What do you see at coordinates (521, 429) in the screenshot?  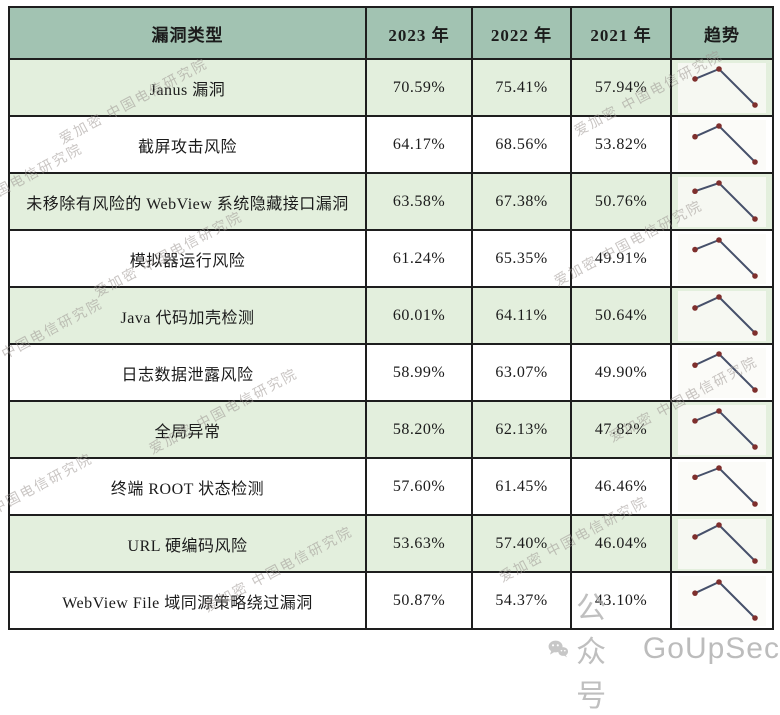 I see `pct-2022-cell: 62.13%` at bounding box center [521, 429].